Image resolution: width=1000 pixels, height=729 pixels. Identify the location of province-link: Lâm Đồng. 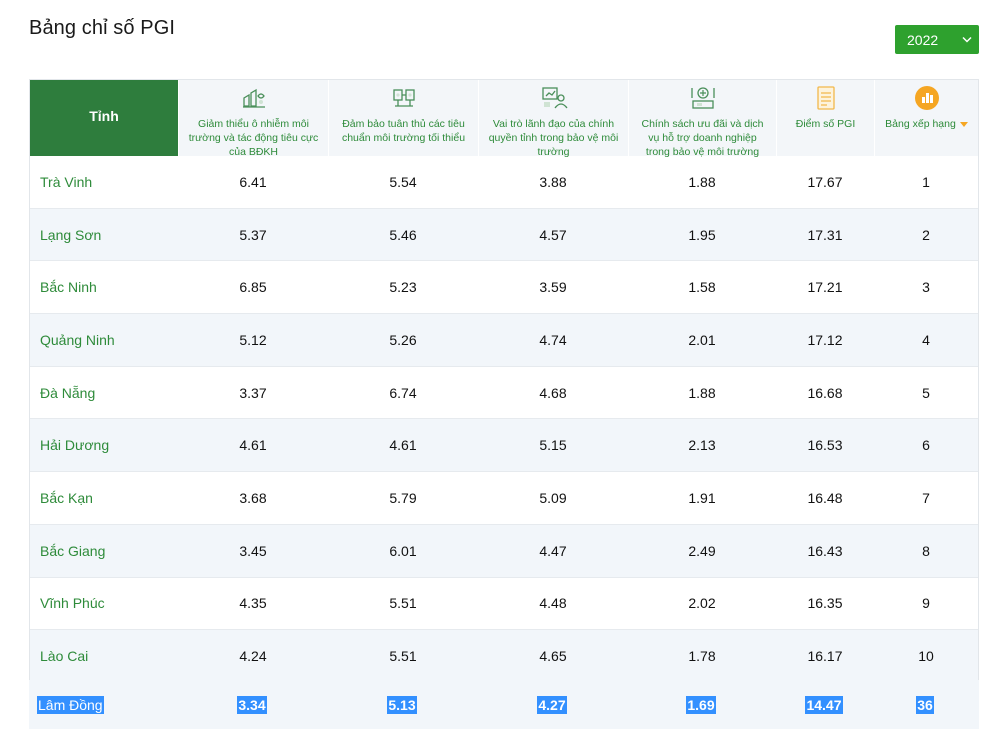
(70, 704).